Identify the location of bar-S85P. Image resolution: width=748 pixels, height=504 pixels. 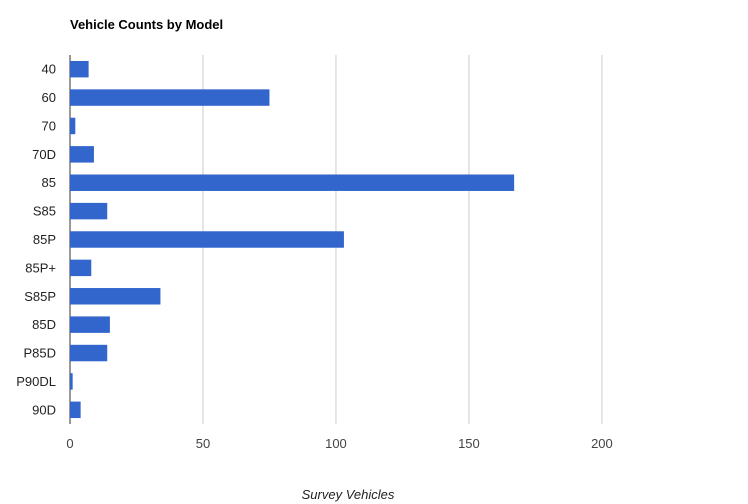
(115, 296).